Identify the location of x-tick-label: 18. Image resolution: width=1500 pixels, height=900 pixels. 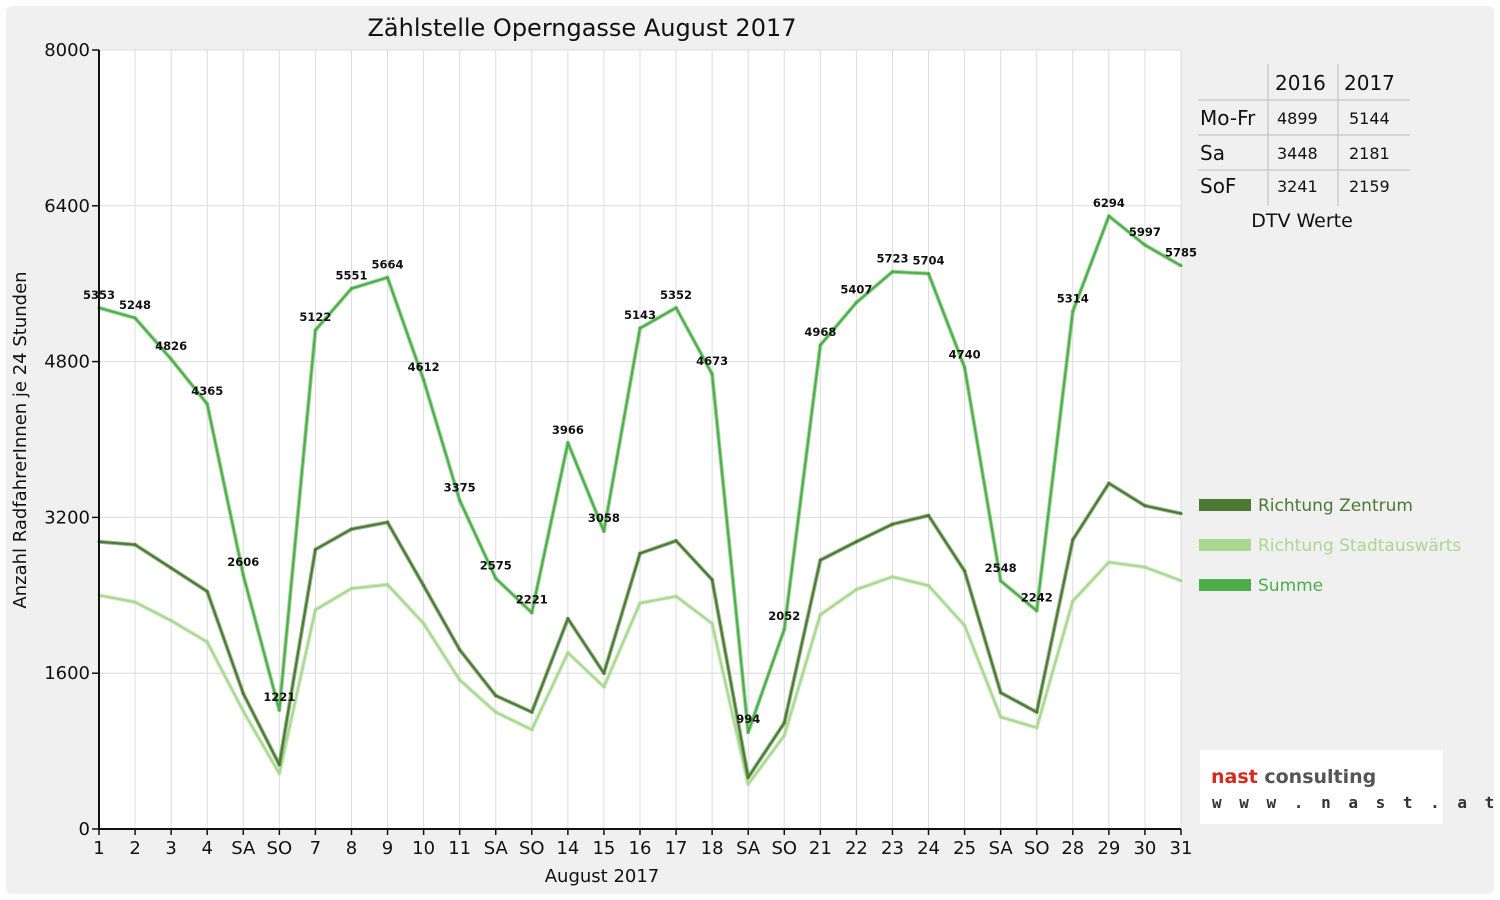
(712, 848).